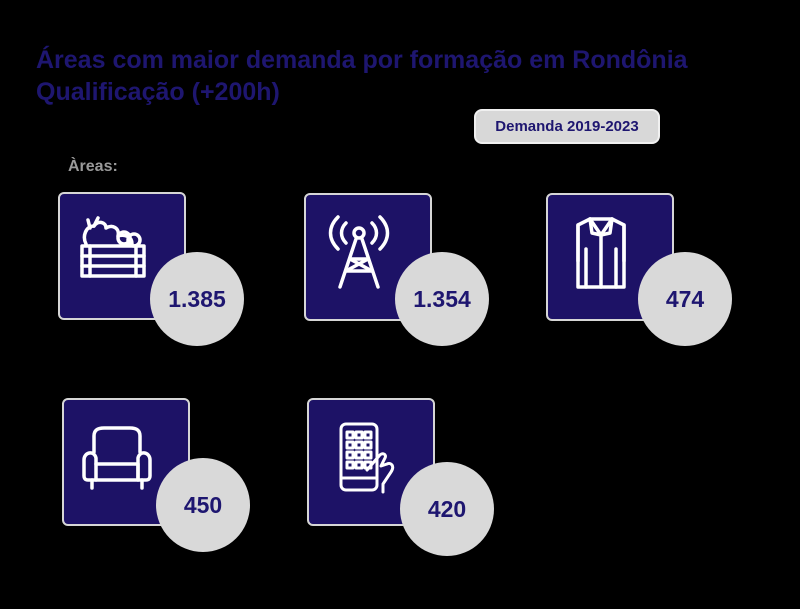  I want to click on area-tile-vegetables, so click(122, 256).